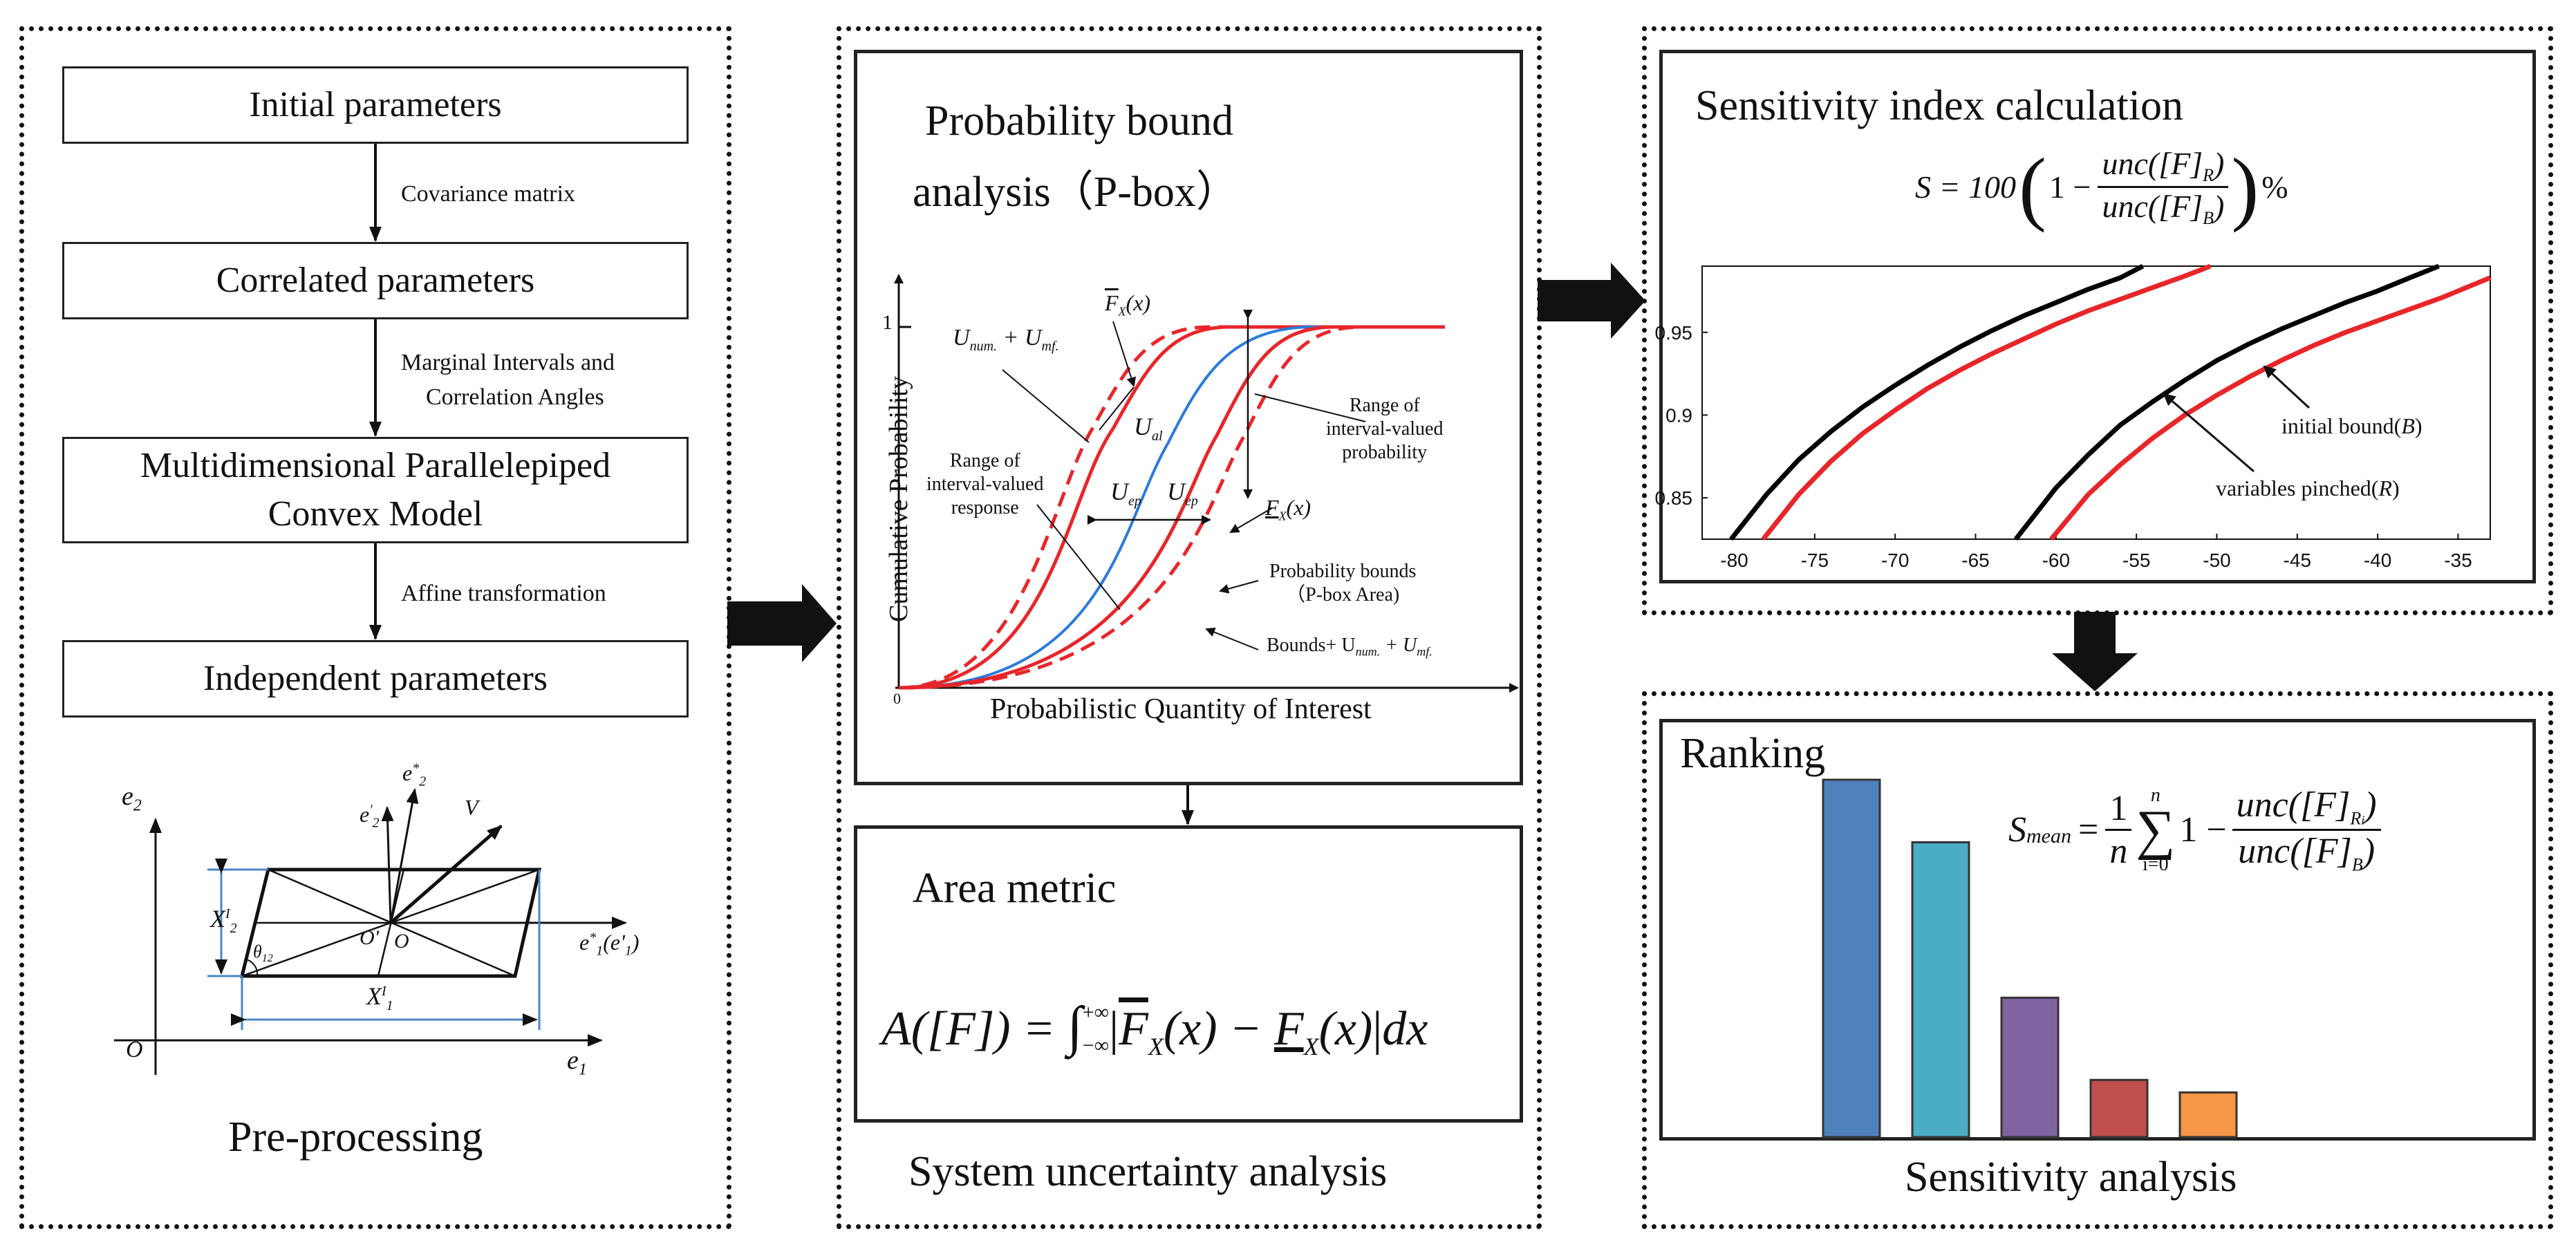 The height and width of the screenshot is (1256, 2576). Describe the element at coordinates (370, 817) in the screenshot. I see `e2-prime-label: e'2` at that location.